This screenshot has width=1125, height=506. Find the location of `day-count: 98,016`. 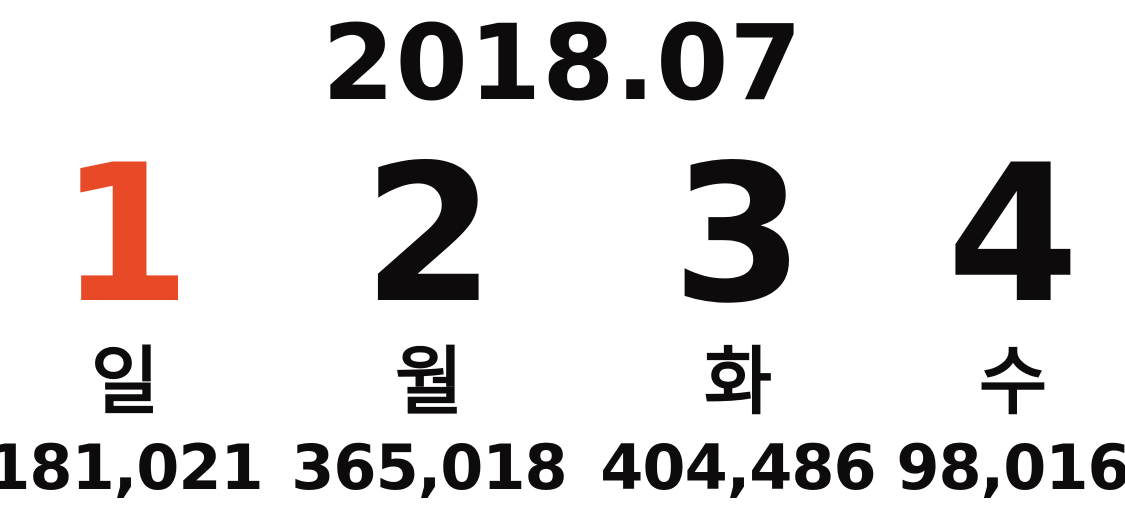

day-count: 98,016 is located at coordinates (1010, 467).